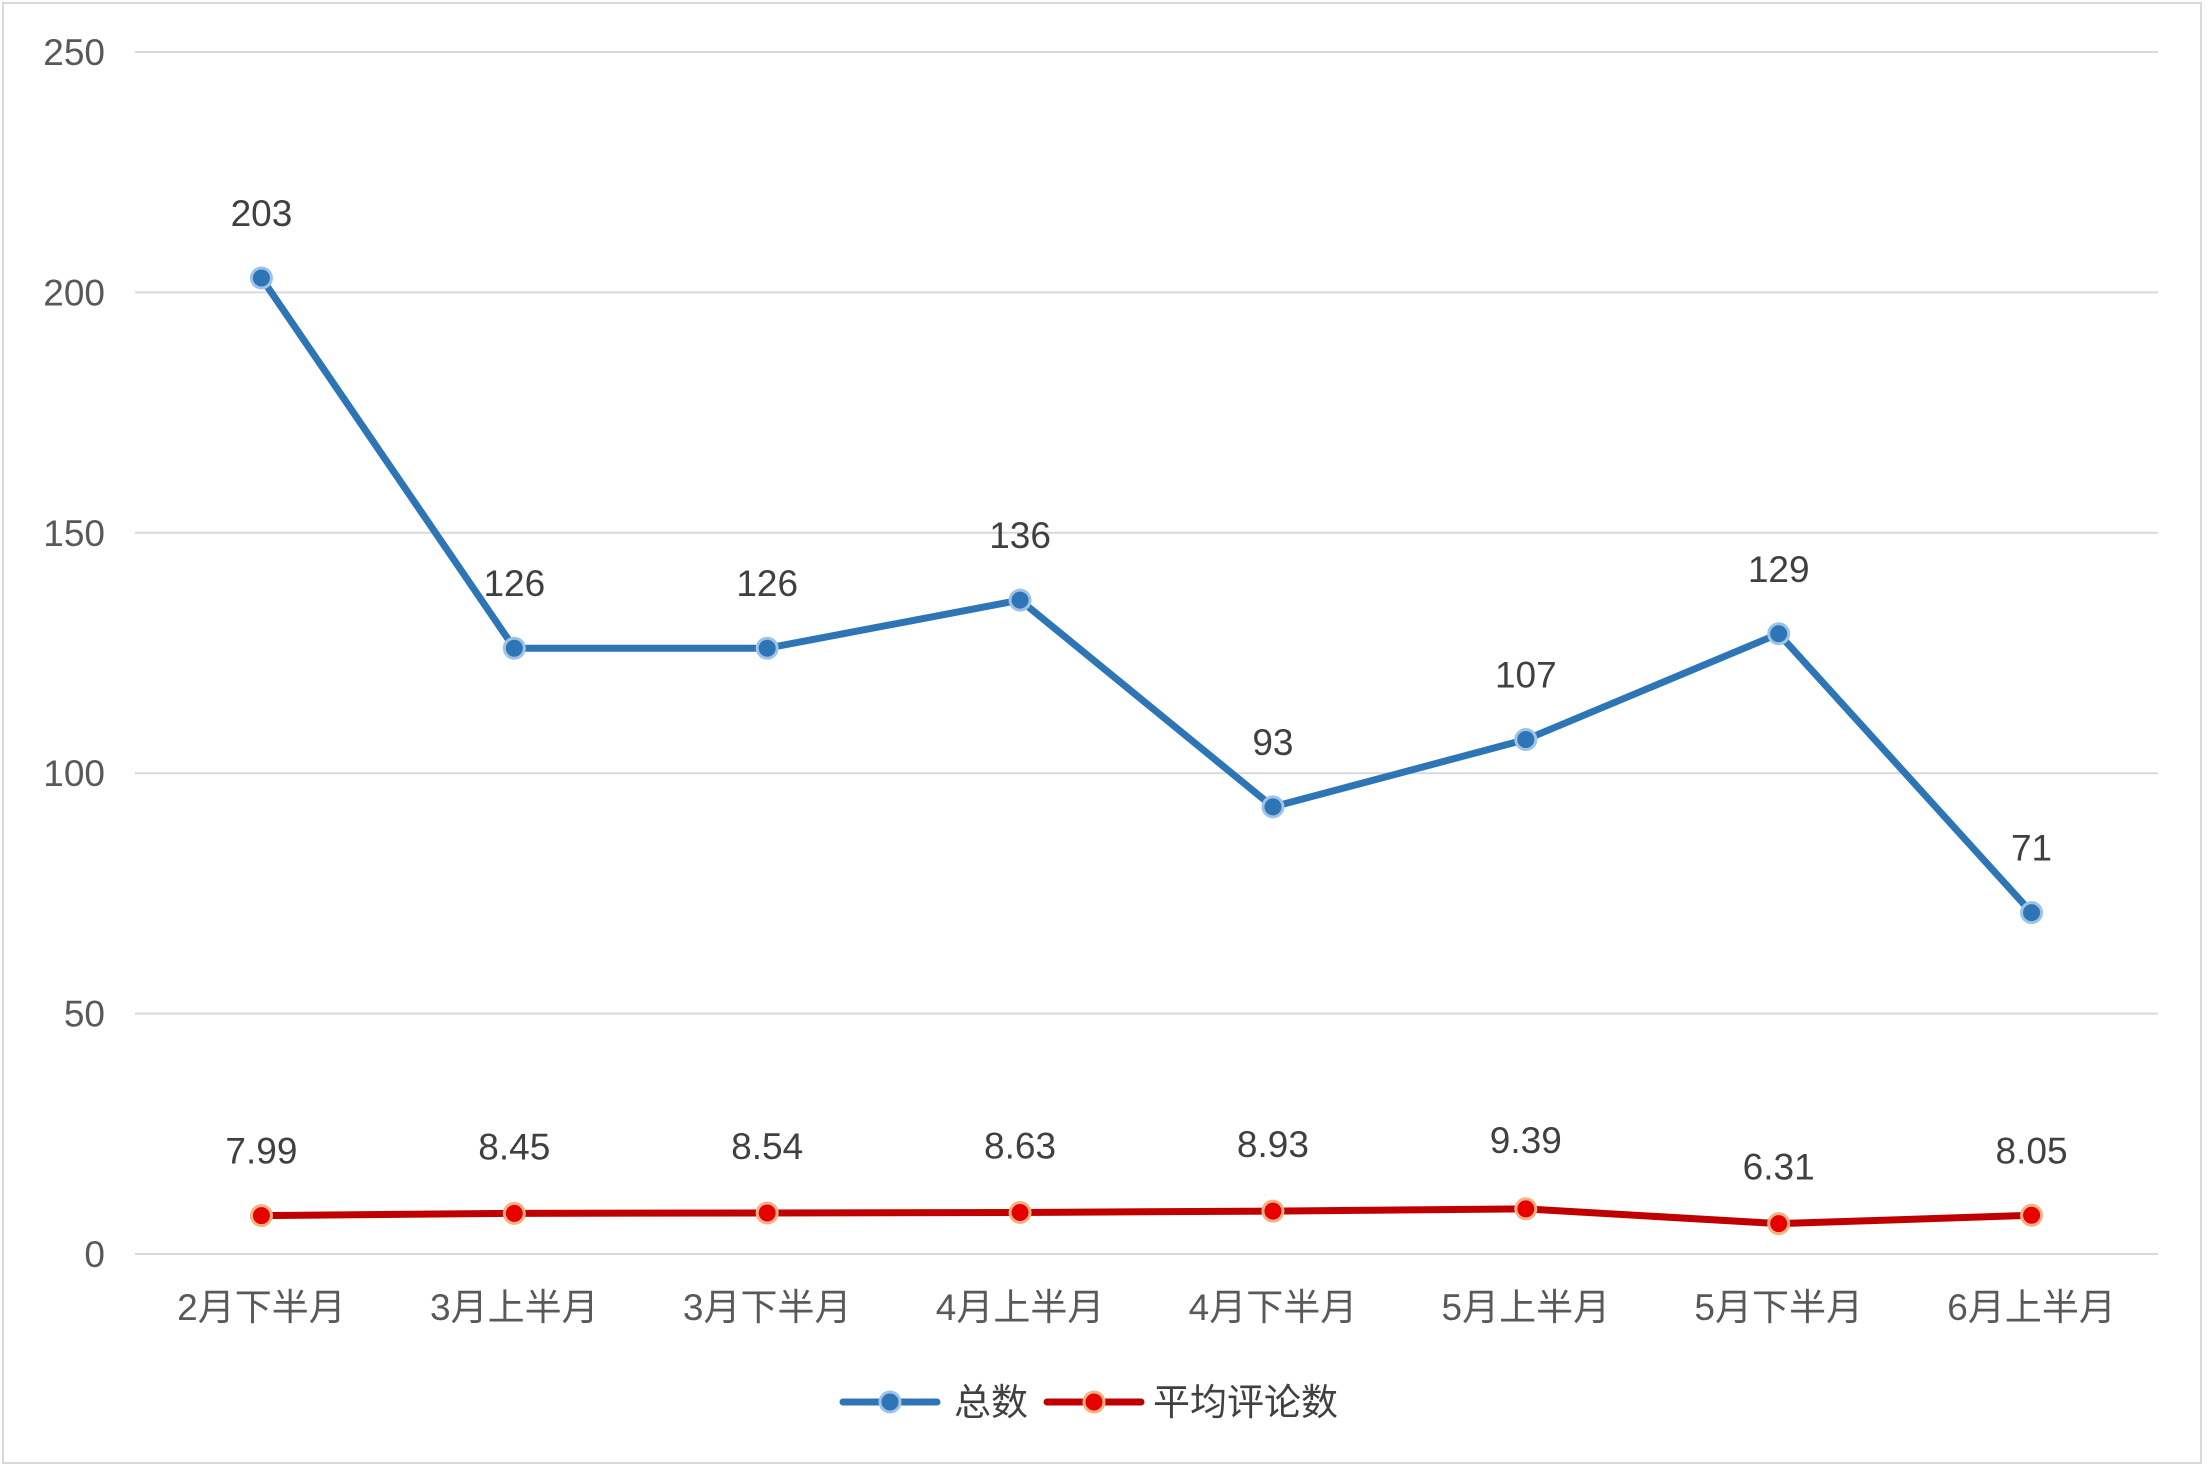 This screenshot has height=1470, width=2208. I want to click on x-category-label: 3月下半月, so click(767, 1307).